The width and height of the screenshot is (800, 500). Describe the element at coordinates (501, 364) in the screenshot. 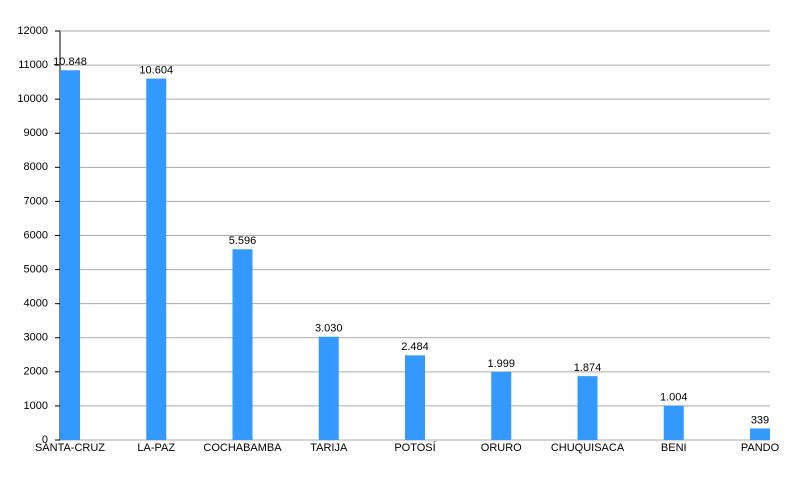

I see `value-label: 1.999` at that location.